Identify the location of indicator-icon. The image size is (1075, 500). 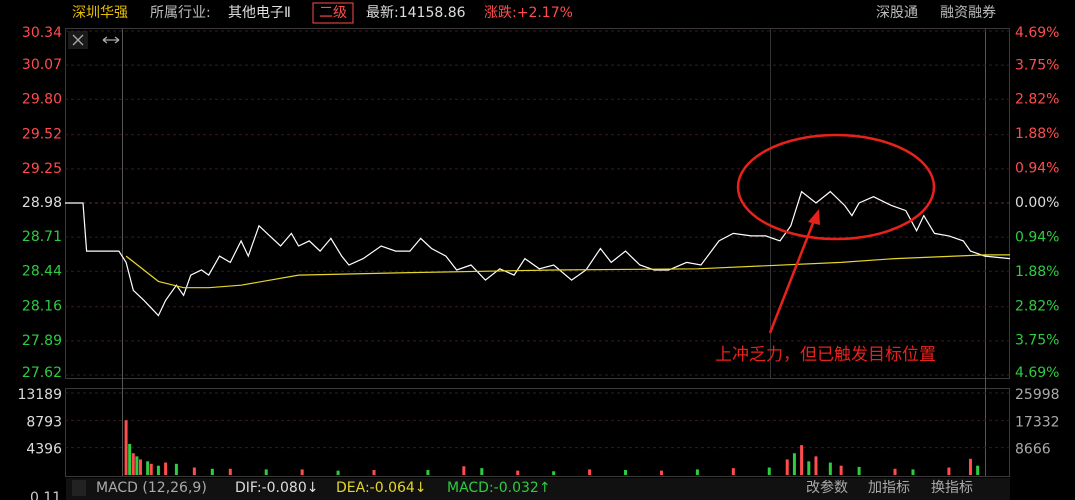
(79, 488).